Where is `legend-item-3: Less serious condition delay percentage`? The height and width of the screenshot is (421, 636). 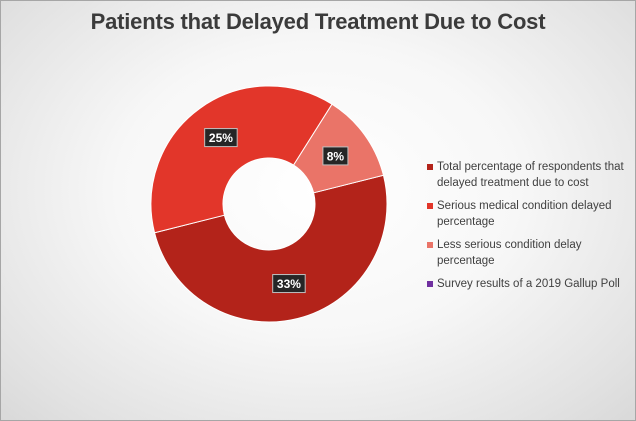
legend-item-3: Less serious condition delay percentage is located at coordinates (527, 253).